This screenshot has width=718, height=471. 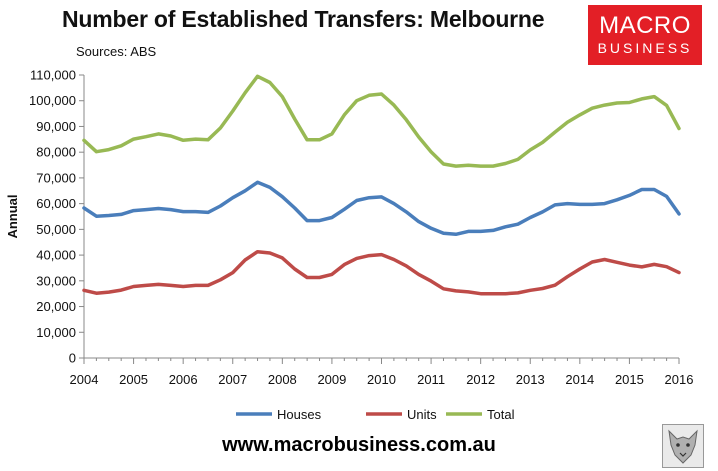 I want to click on y-tick-label: 0, so click(x=72, y=358).